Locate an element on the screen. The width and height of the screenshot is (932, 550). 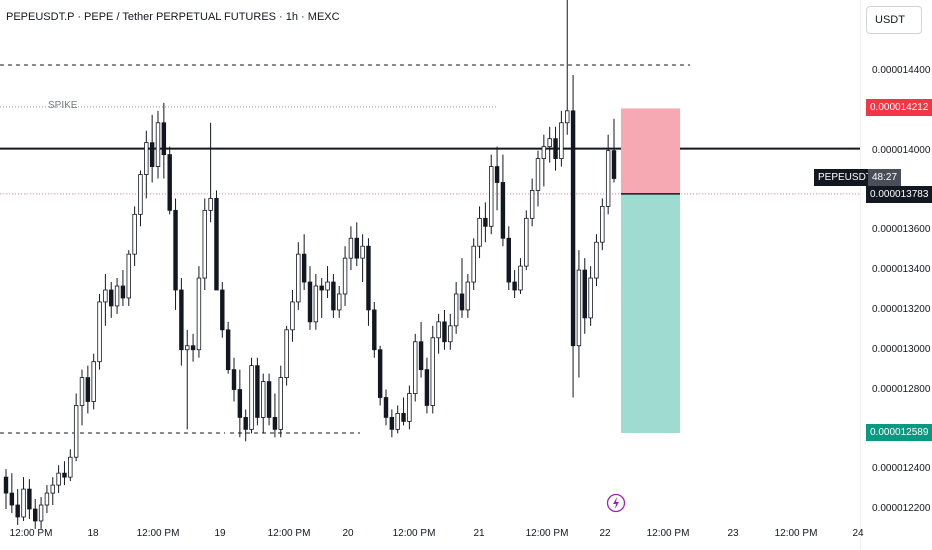
time-tick: 23 is located at coordinates (733, 533).